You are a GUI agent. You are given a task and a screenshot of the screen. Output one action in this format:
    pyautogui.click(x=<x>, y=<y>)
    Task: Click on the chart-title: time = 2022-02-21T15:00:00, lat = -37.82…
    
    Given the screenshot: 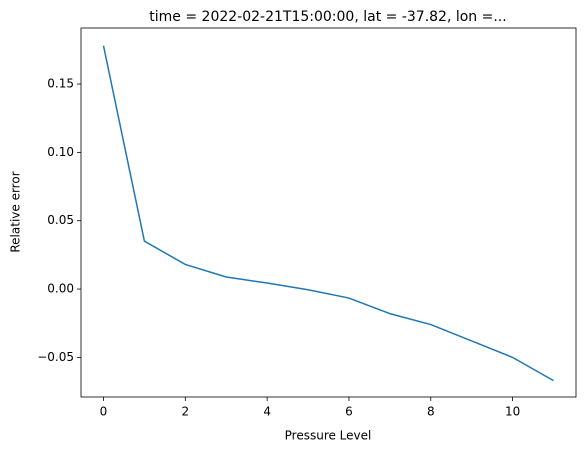 What is the action you would take?
    pyautogui.click(x=327, y=17)
    